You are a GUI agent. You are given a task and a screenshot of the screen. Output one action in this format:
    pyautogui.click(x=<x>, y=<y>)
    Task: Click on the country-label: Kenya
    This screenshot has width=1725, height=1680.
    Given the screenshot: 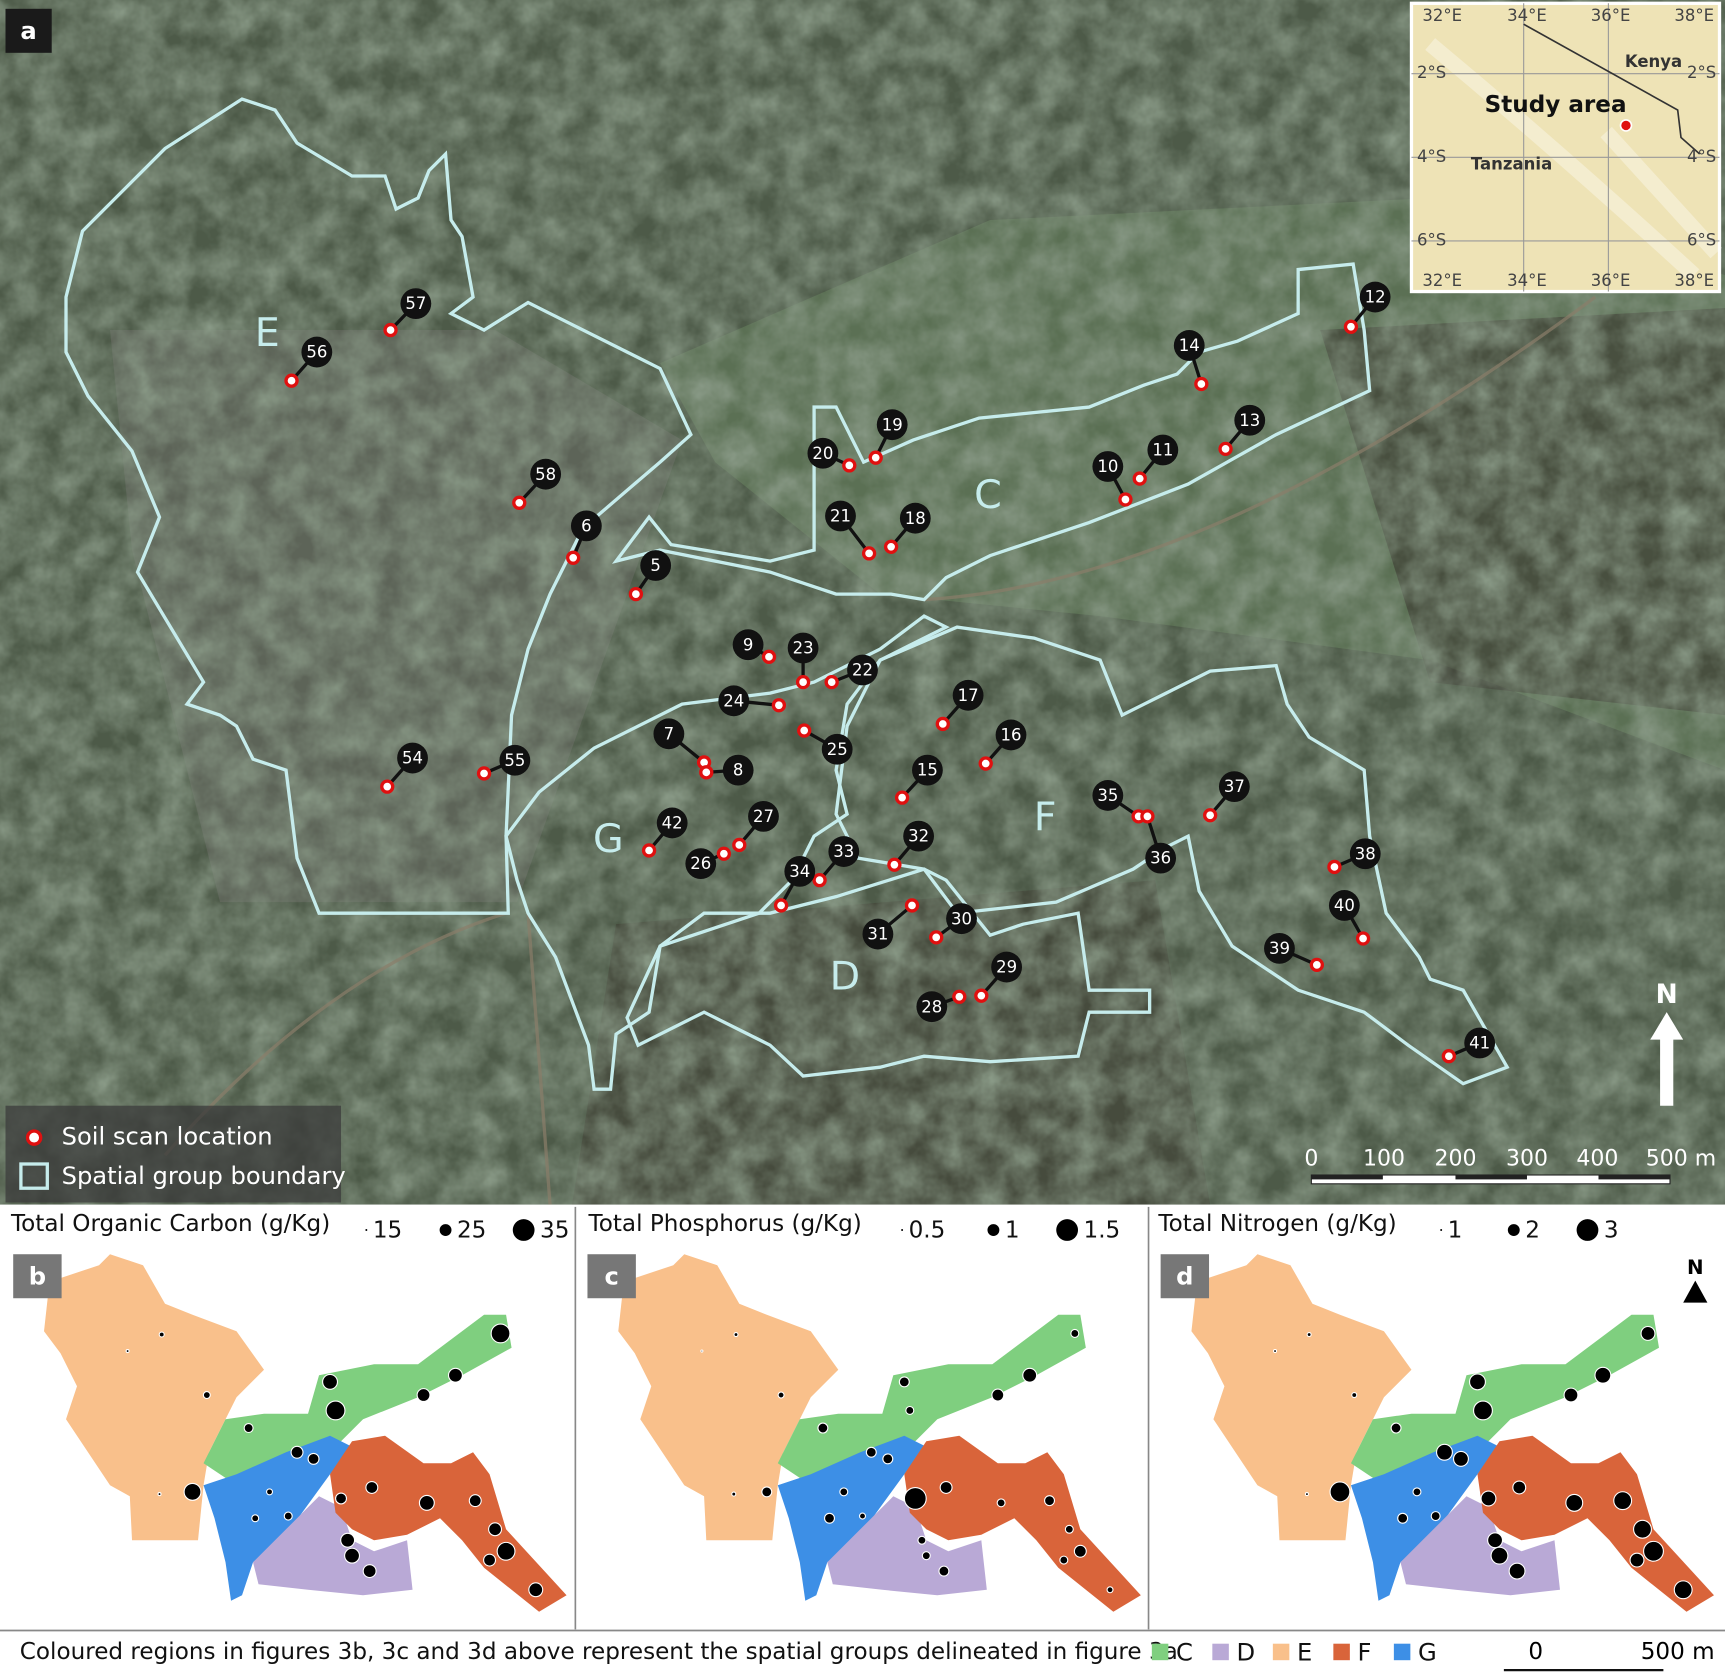 What is the action you would take?
    pyautogui.click(x=1653, y=61)
    